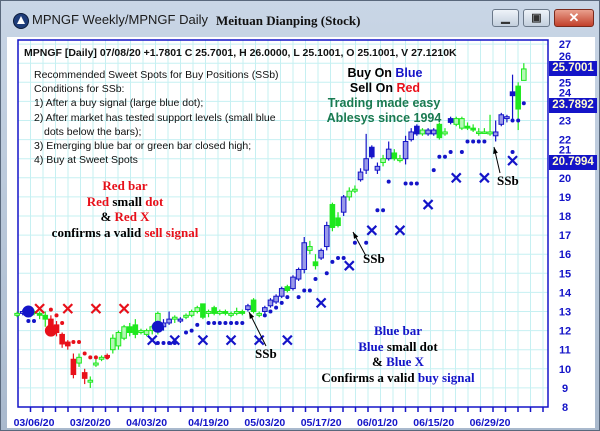 The image size is (600, 431). What do you see at coordinates (565, 179) in the screenshot?
I see `y-tick-label: 20` at bounding box center [565, 179].